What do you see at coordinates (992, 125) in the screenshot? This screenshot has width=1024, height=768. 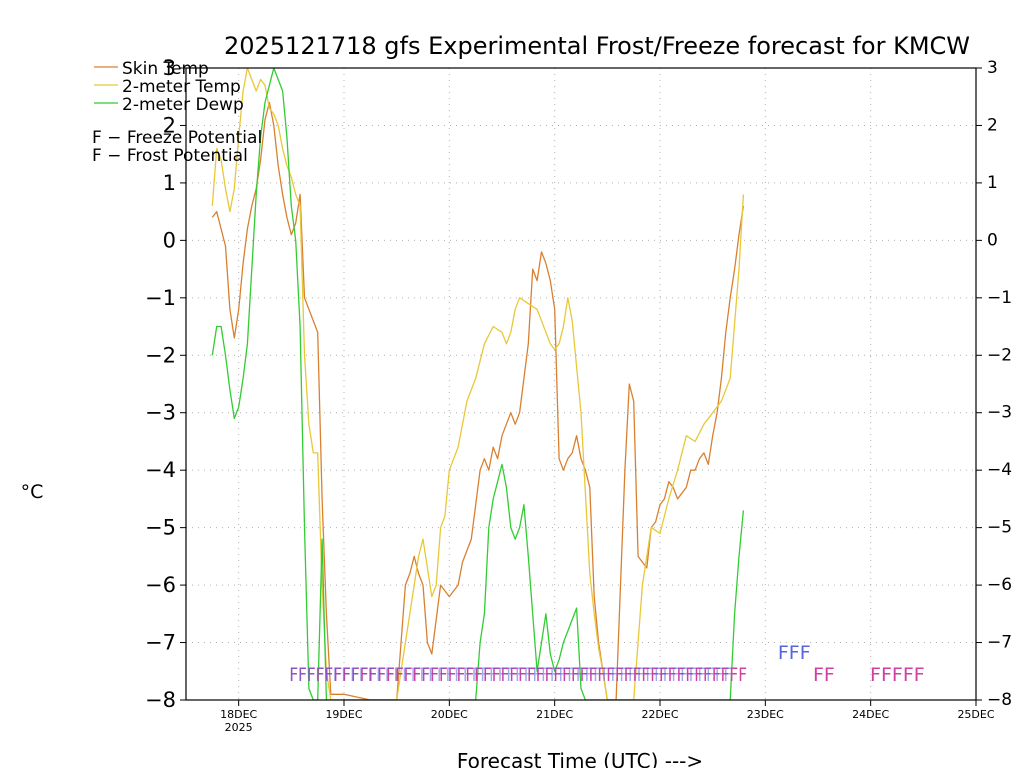 I see `y-tick-label-right: 2` at bounding box center [992, 125].